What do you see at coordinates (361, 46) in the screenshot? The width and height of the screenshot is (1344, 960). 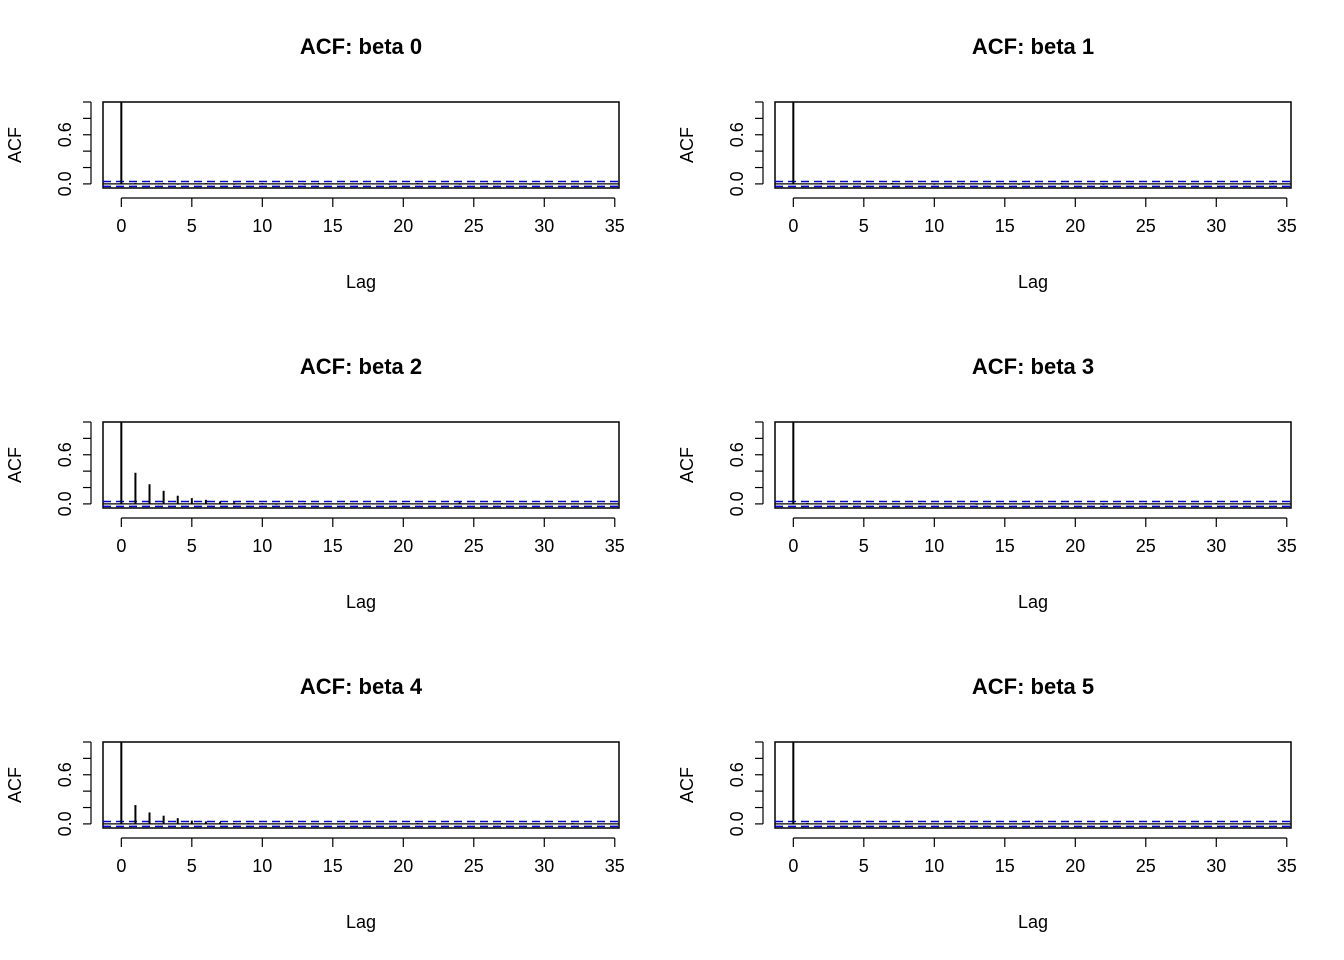 I see `chart-title: ACF: beta 0` at bounding box center [361, 46].